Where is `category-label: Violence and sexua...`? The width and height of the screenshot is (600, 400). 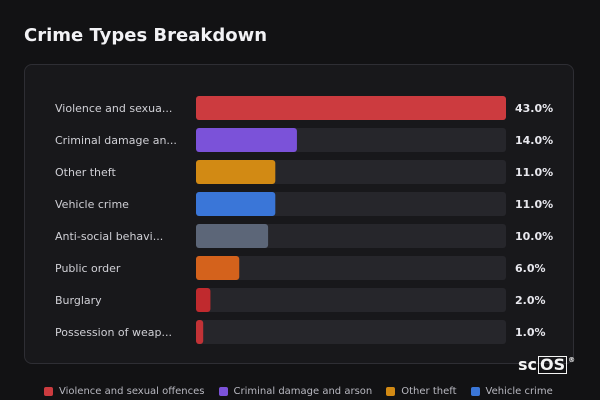
category-label: Violence and sexua... is located at coordinates (113, 108).